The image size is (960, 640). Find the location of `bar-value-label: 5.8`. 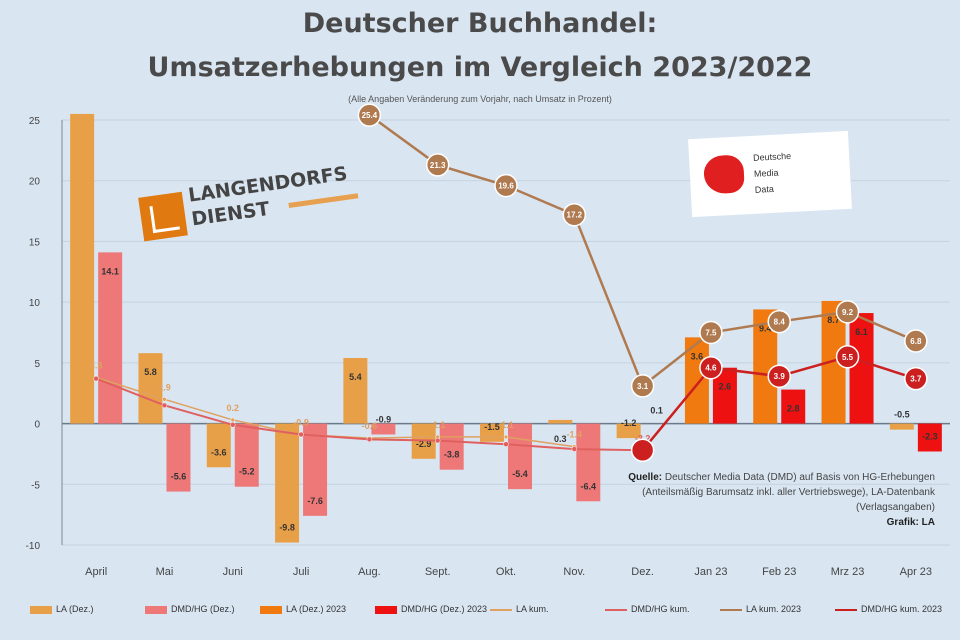

bar-value-label: 5.8 is located at coordinates (150, 372).